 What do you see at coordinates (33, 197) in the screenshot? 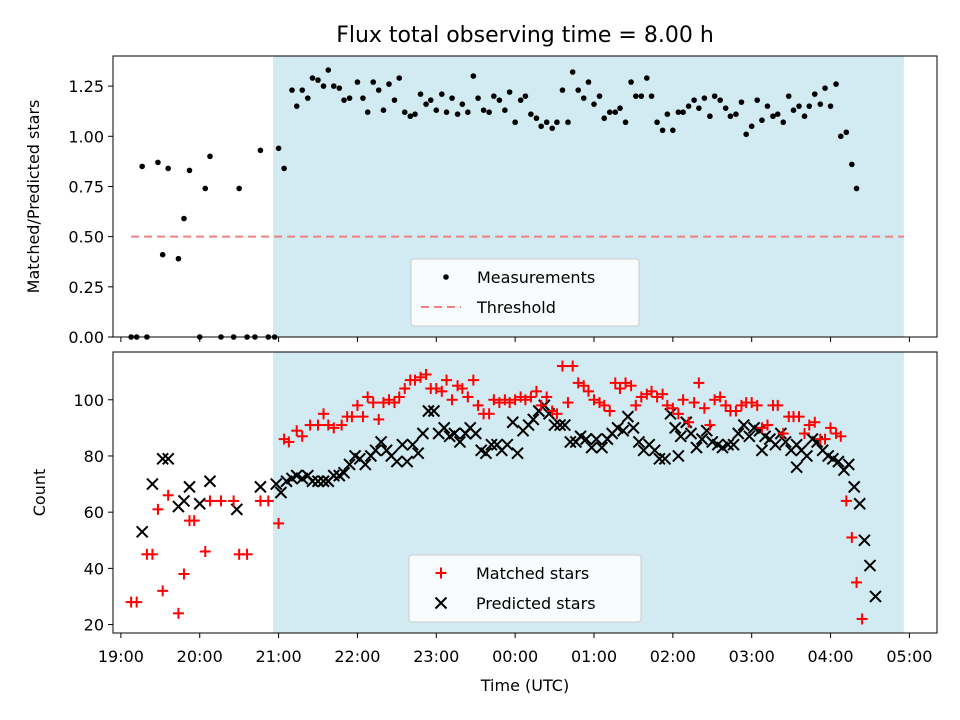
I see `ratio-y-axis-label: Matched/Predicted stars` at bounding box center [33, 197].